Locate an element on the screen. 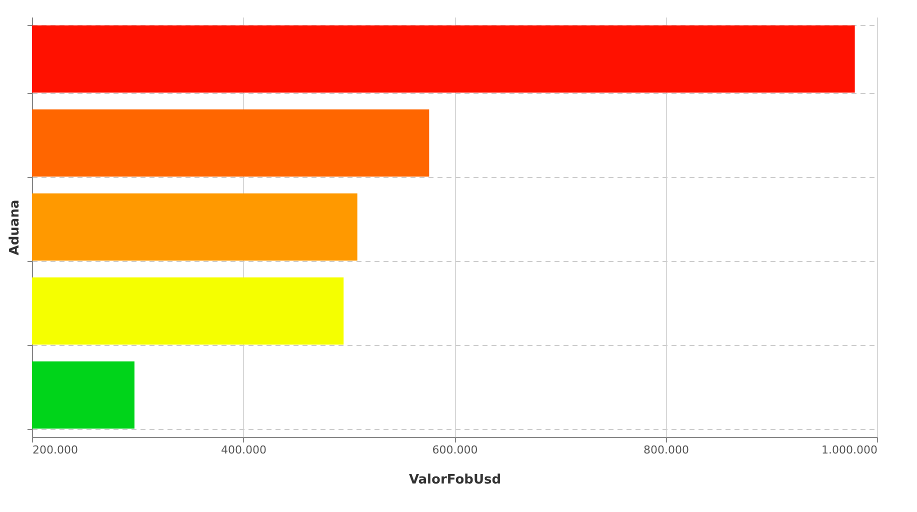  x-tick-label: 200.000 is located at coordinates (55, 450).